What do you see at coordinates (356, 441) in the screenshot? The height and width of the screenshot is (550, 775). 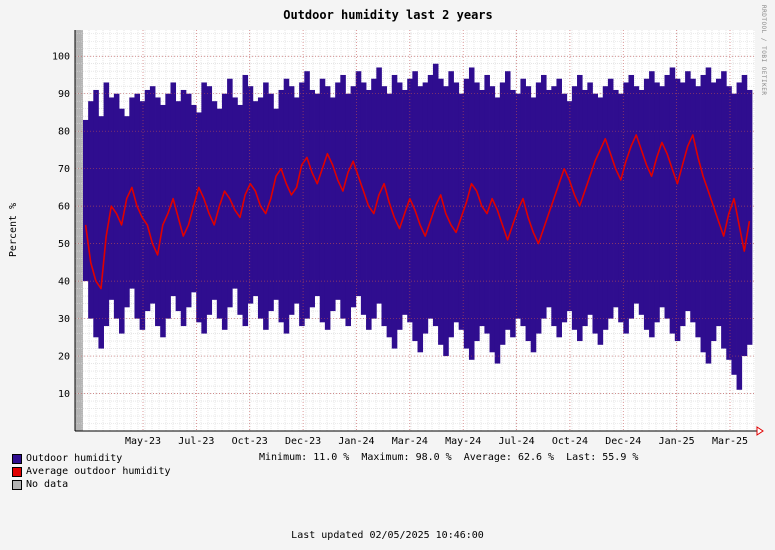 I see `x-tick-label: Jan-24` at bounding box center [356, 441].